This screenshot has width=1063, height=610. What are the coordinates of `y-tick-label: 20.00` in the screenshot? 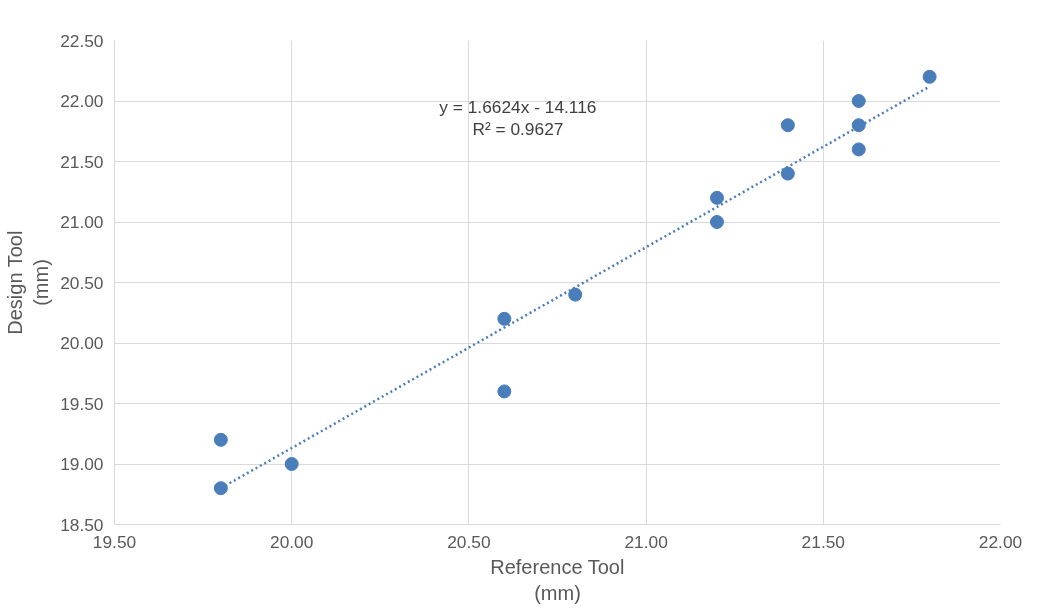 It's located at (82, 343).